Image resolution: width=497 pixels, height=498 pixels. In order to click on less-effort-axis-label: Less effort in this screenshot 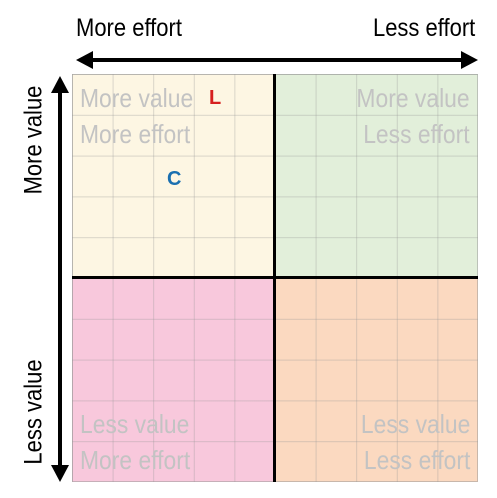, I will do `click(423, 28)`.